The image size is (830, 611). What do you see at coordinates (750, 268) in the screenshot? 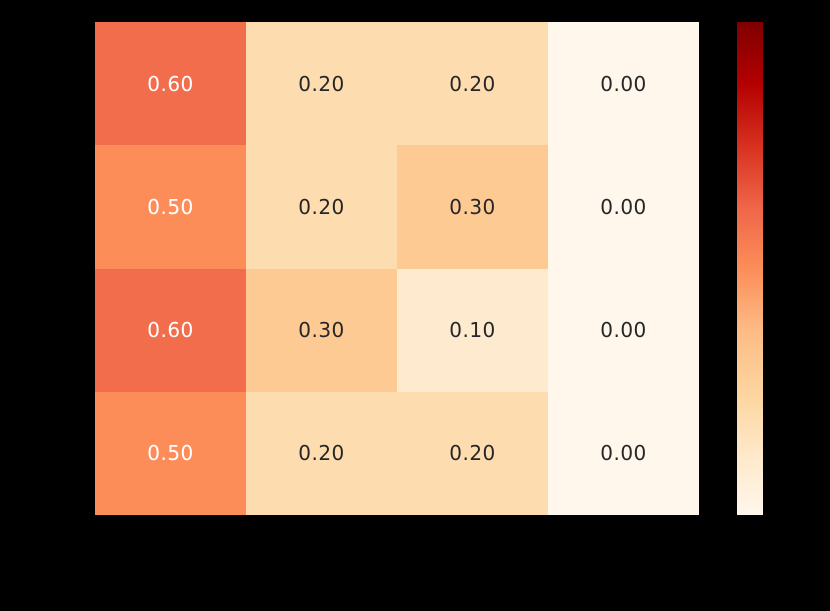
I see `colorbar-gradient` at bounding box center [750, 268].